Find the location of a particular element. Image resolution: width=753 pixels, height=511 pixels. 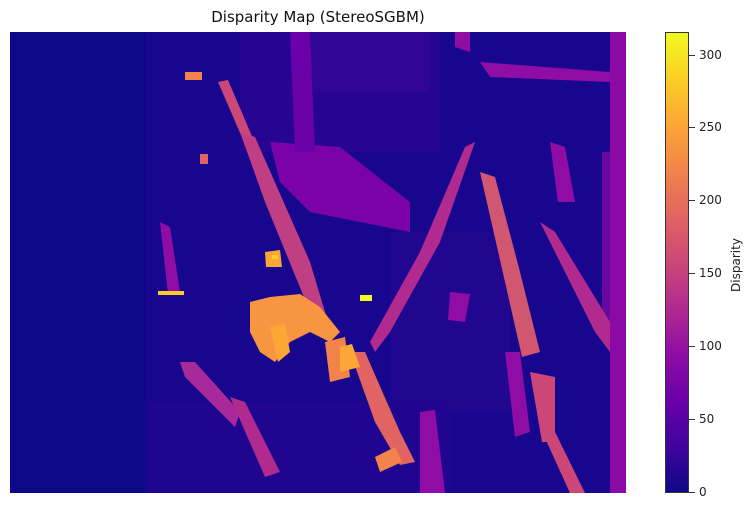

colorbar-label: Disparity is located at coordinates (736, 265).